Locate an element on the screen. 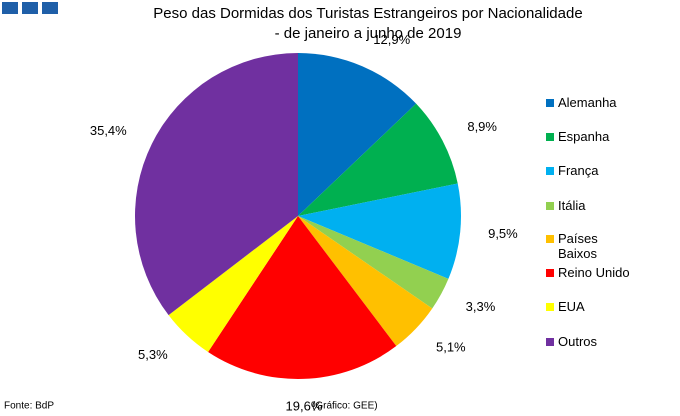 Image resolution: width=680 pixels, height=416 pixels. legend-item: Reino Unido is located at coordinates (591, 272).